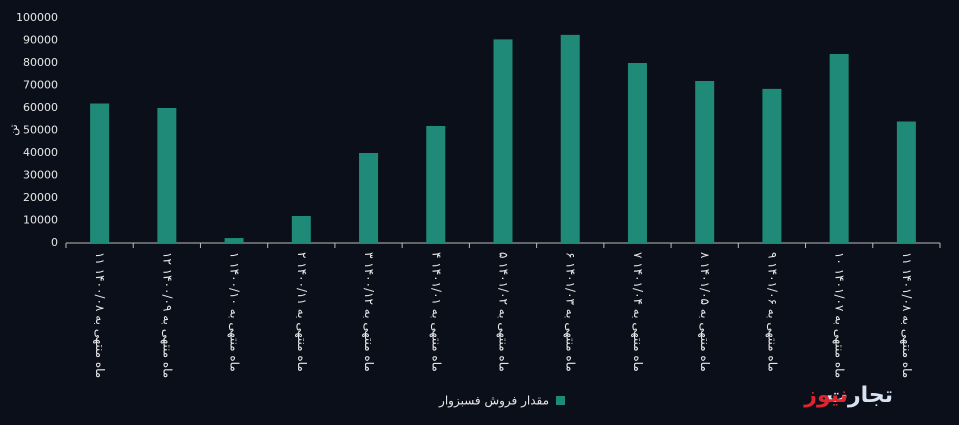 This screenshot has width=959, height=425. What do you see at coordinates (40, 130) in the screenshot?
I see `y-tick-label: 50000` at bounding box center [40, 130].